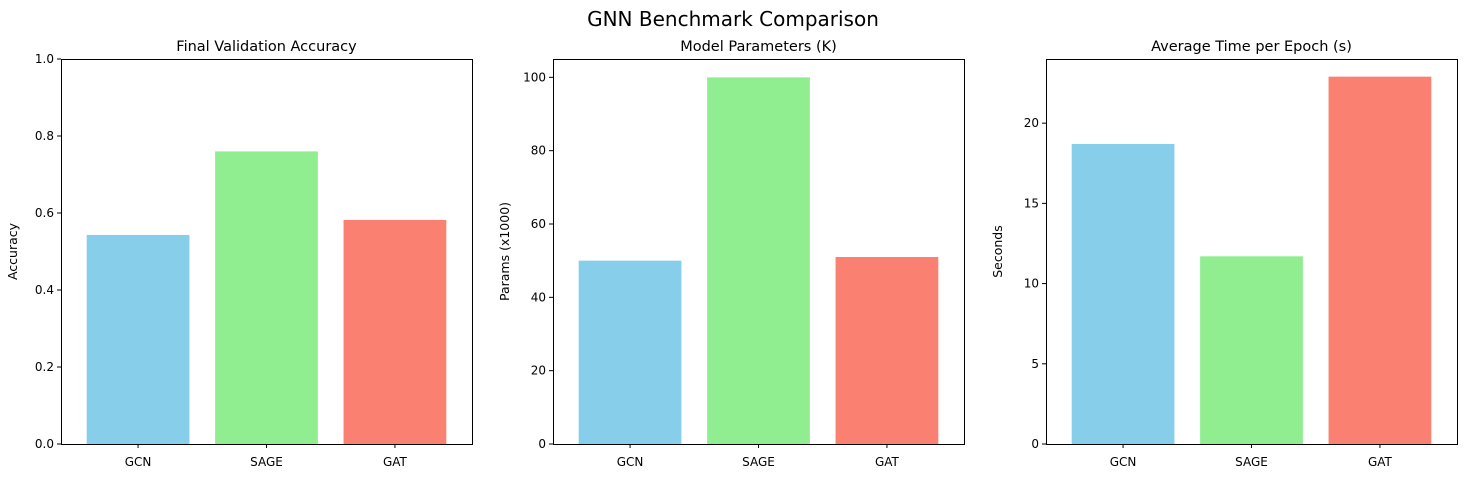 This screenshot has width=1466, height=478. What do you see at coordinates (44, 136) in the screenshot?
I see `y-tick-label: 0.8` at bounding box center [44, 136].